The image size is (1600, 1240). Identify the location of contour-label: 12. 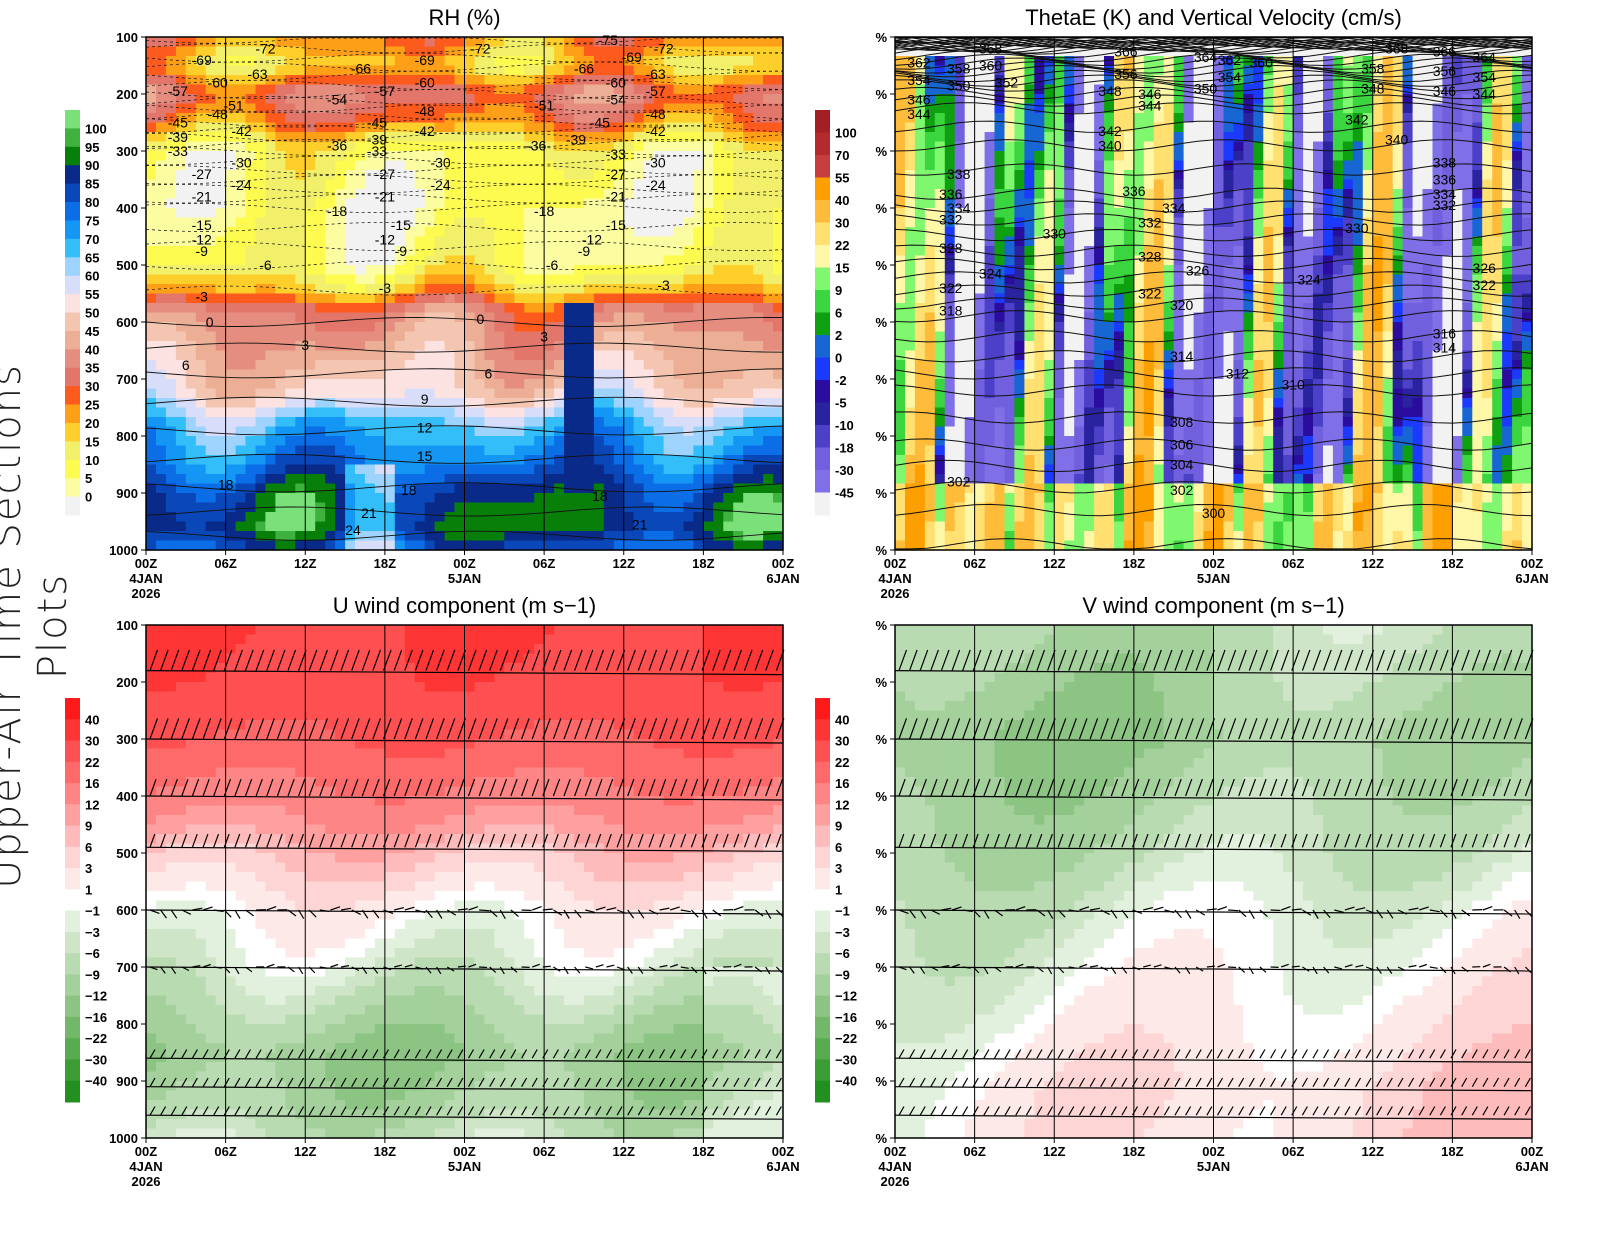
(425, 427).